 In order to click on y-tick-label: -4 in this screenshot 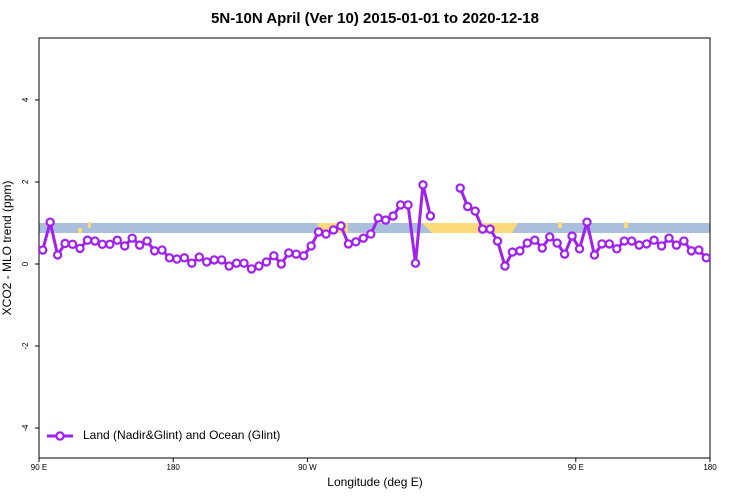, I will do `click(25, 428)`.